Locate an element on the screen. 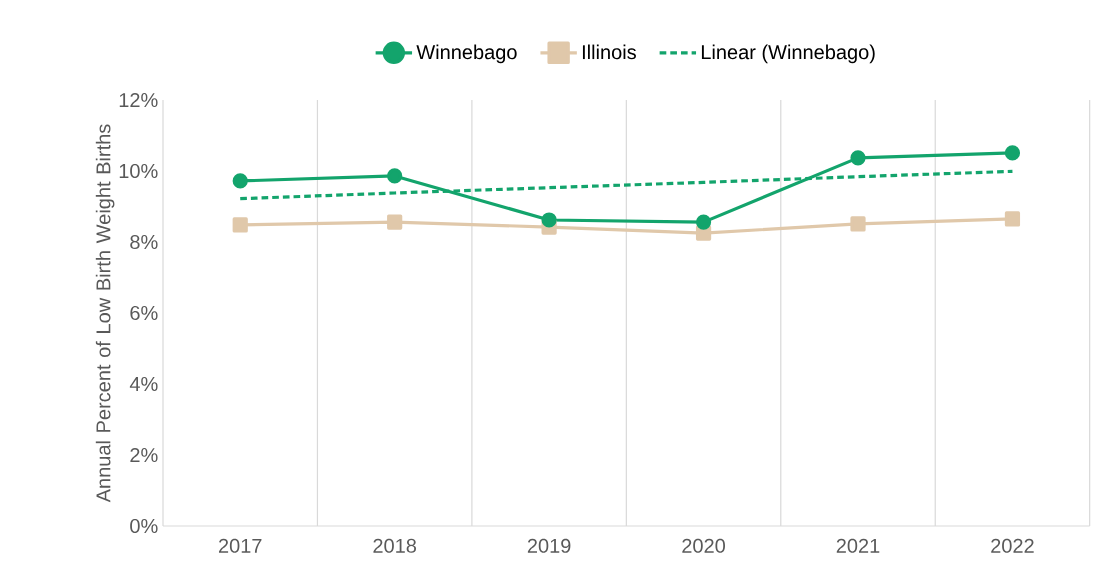 Image resolution: width=1094 pixels, height=579 pixels. x-tick-label: 2018 is located at coordinates (395, 545).